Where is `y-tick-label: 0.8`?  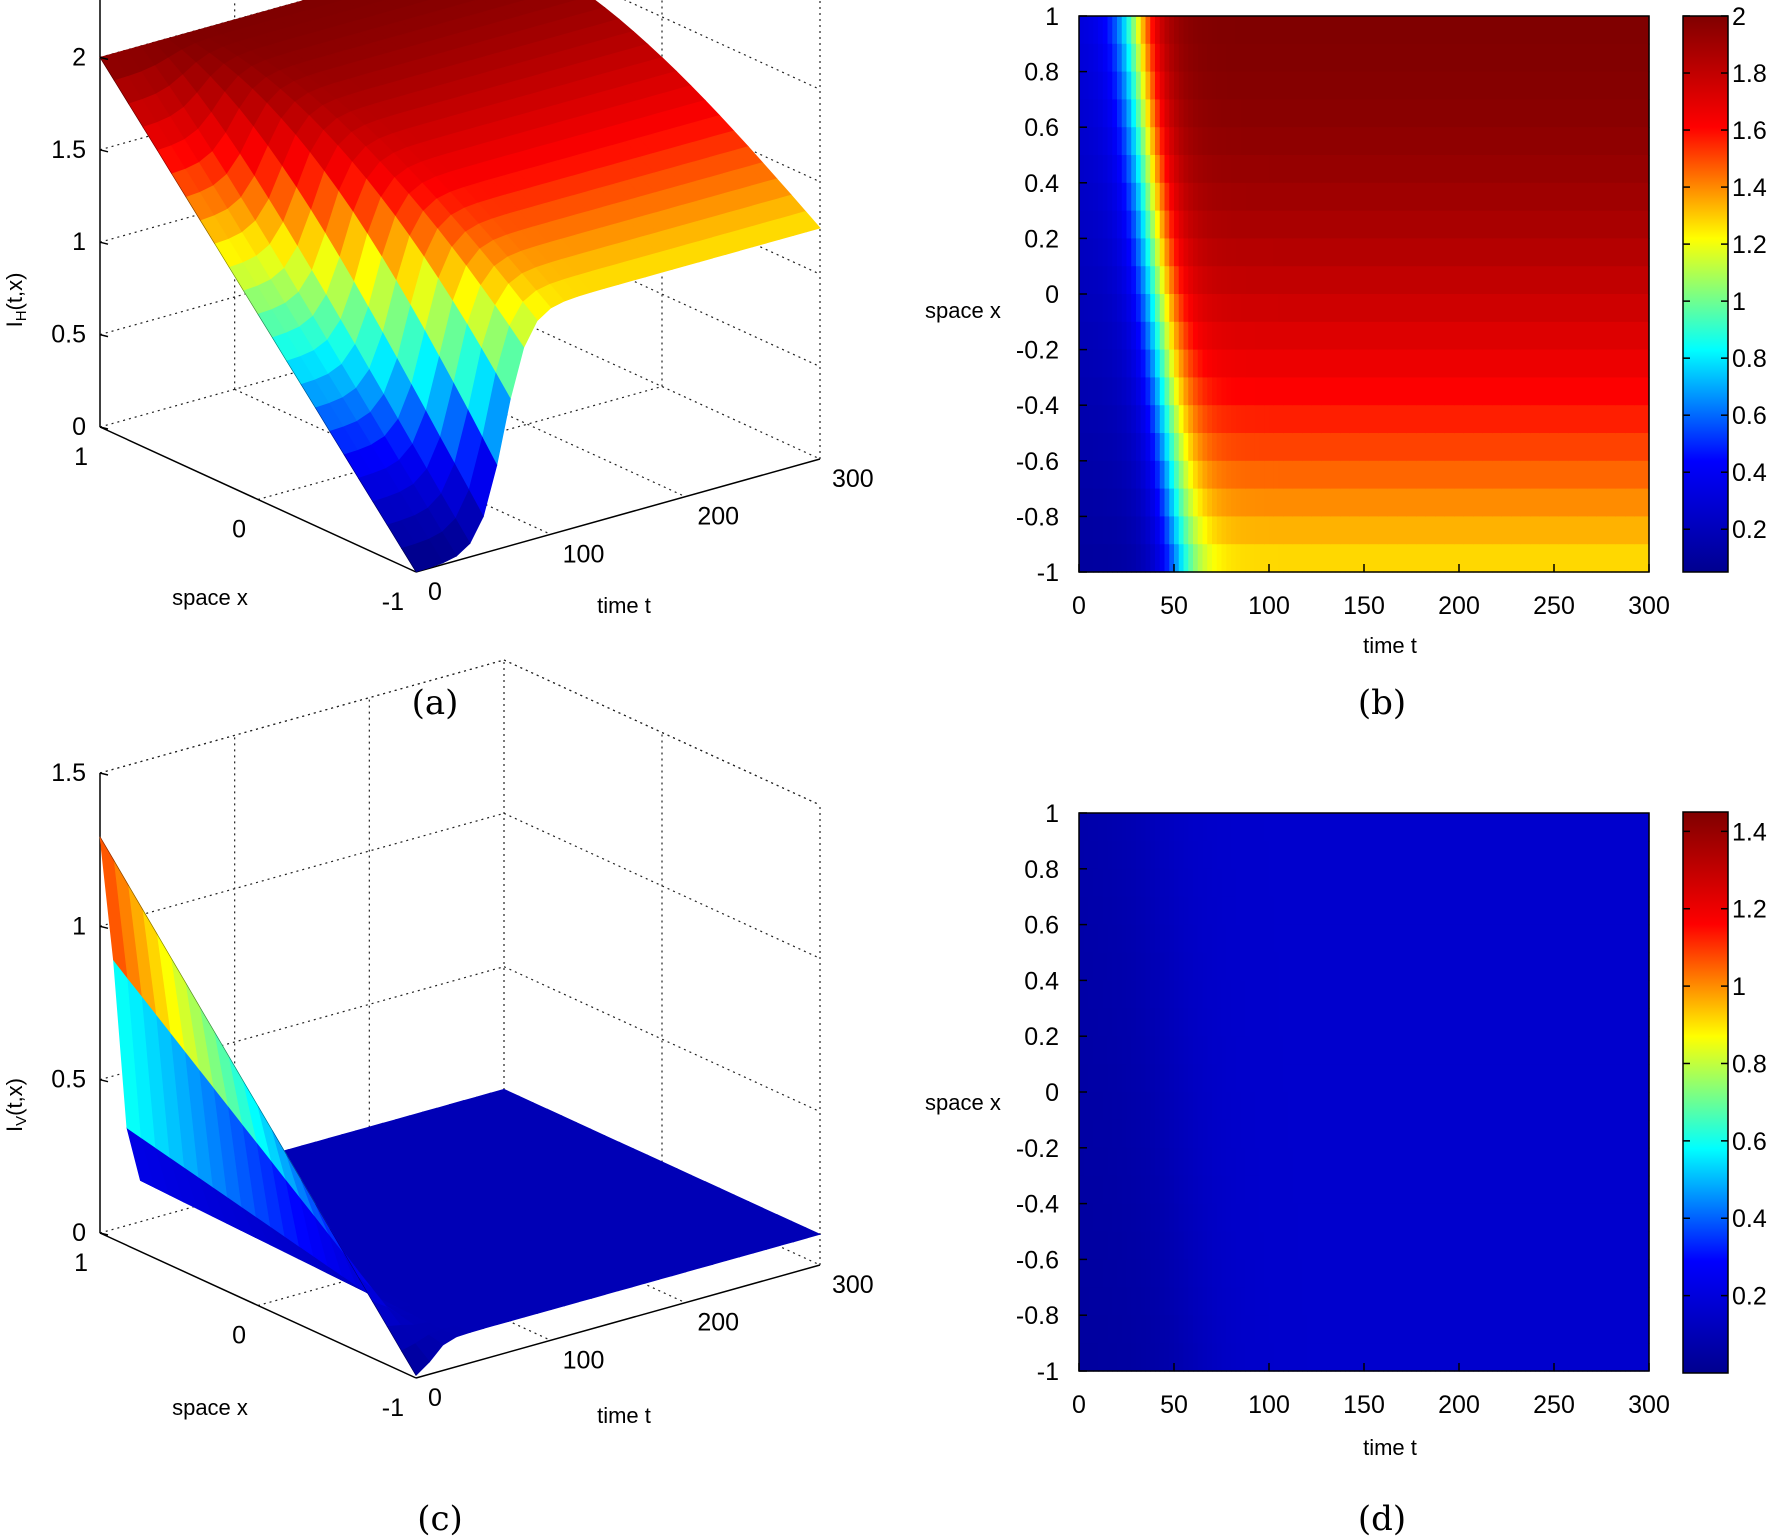 y-tick-label: 0.8 is located at coordinates (1041, 73).